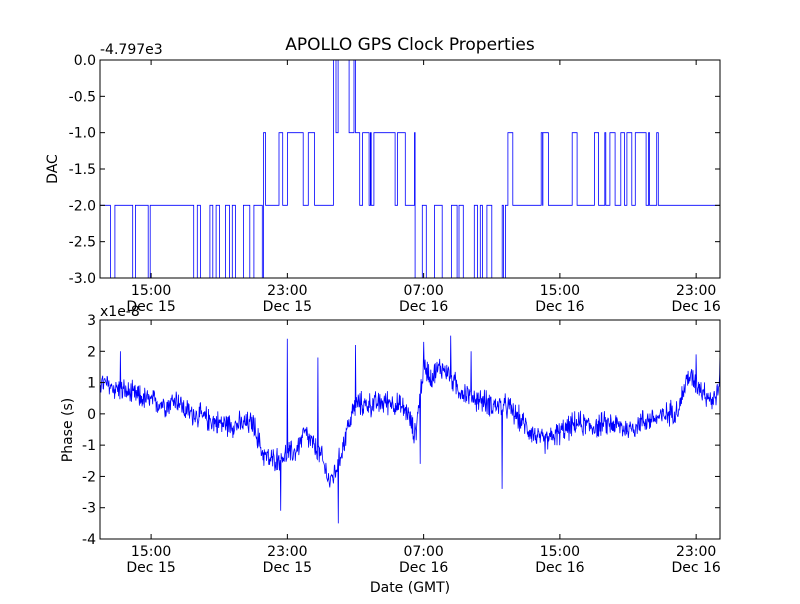 The height and width of the screenshot is (604, 800). What do you see at coordinates (53, 169) in the screenshot?
I see `dac-y-label: DAC` at bounding box center [53, 169].